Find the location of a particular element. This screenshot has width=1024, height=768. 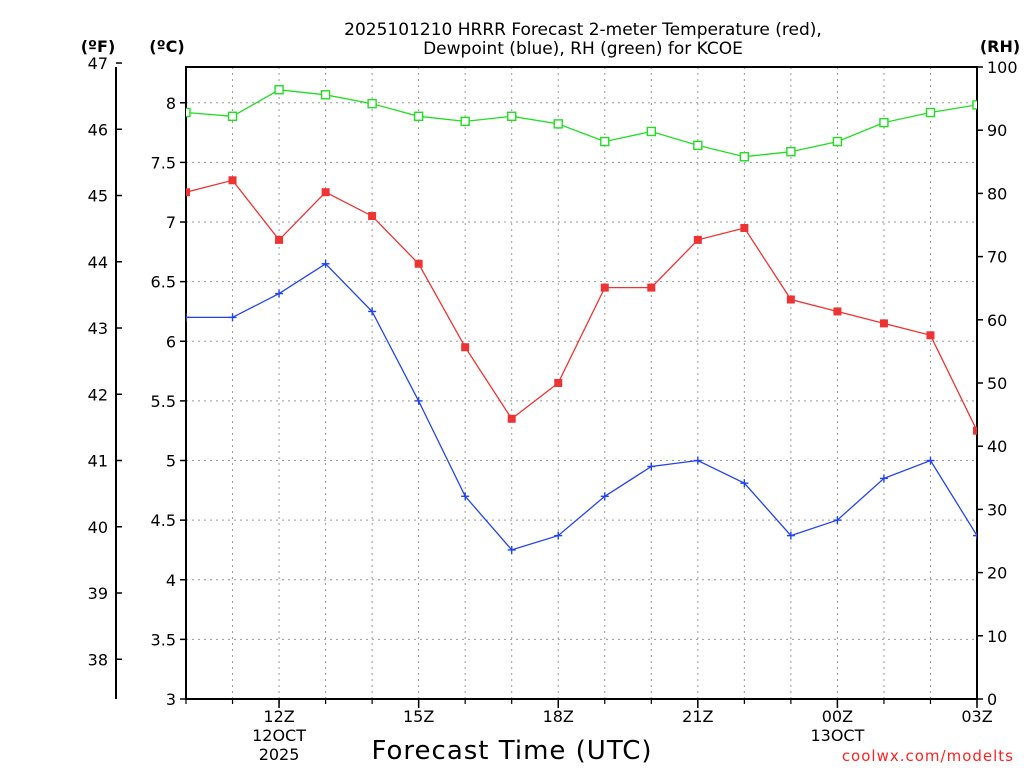

fahrenheit-tick-label: 41 is located at coordinates (98, 461).